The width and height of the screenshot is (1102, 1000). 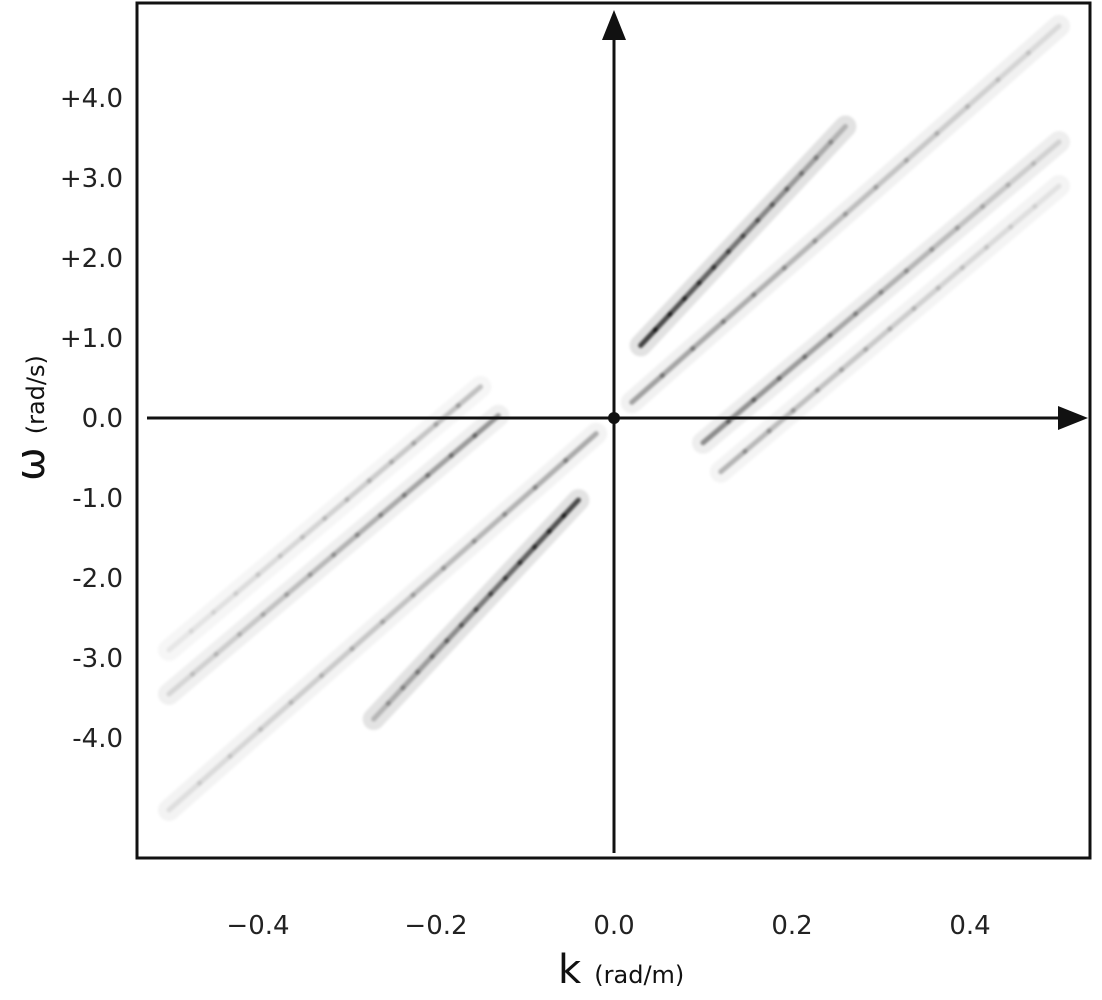 I want to click on y-tick-label: +3.0, so click(x=91, y=179).